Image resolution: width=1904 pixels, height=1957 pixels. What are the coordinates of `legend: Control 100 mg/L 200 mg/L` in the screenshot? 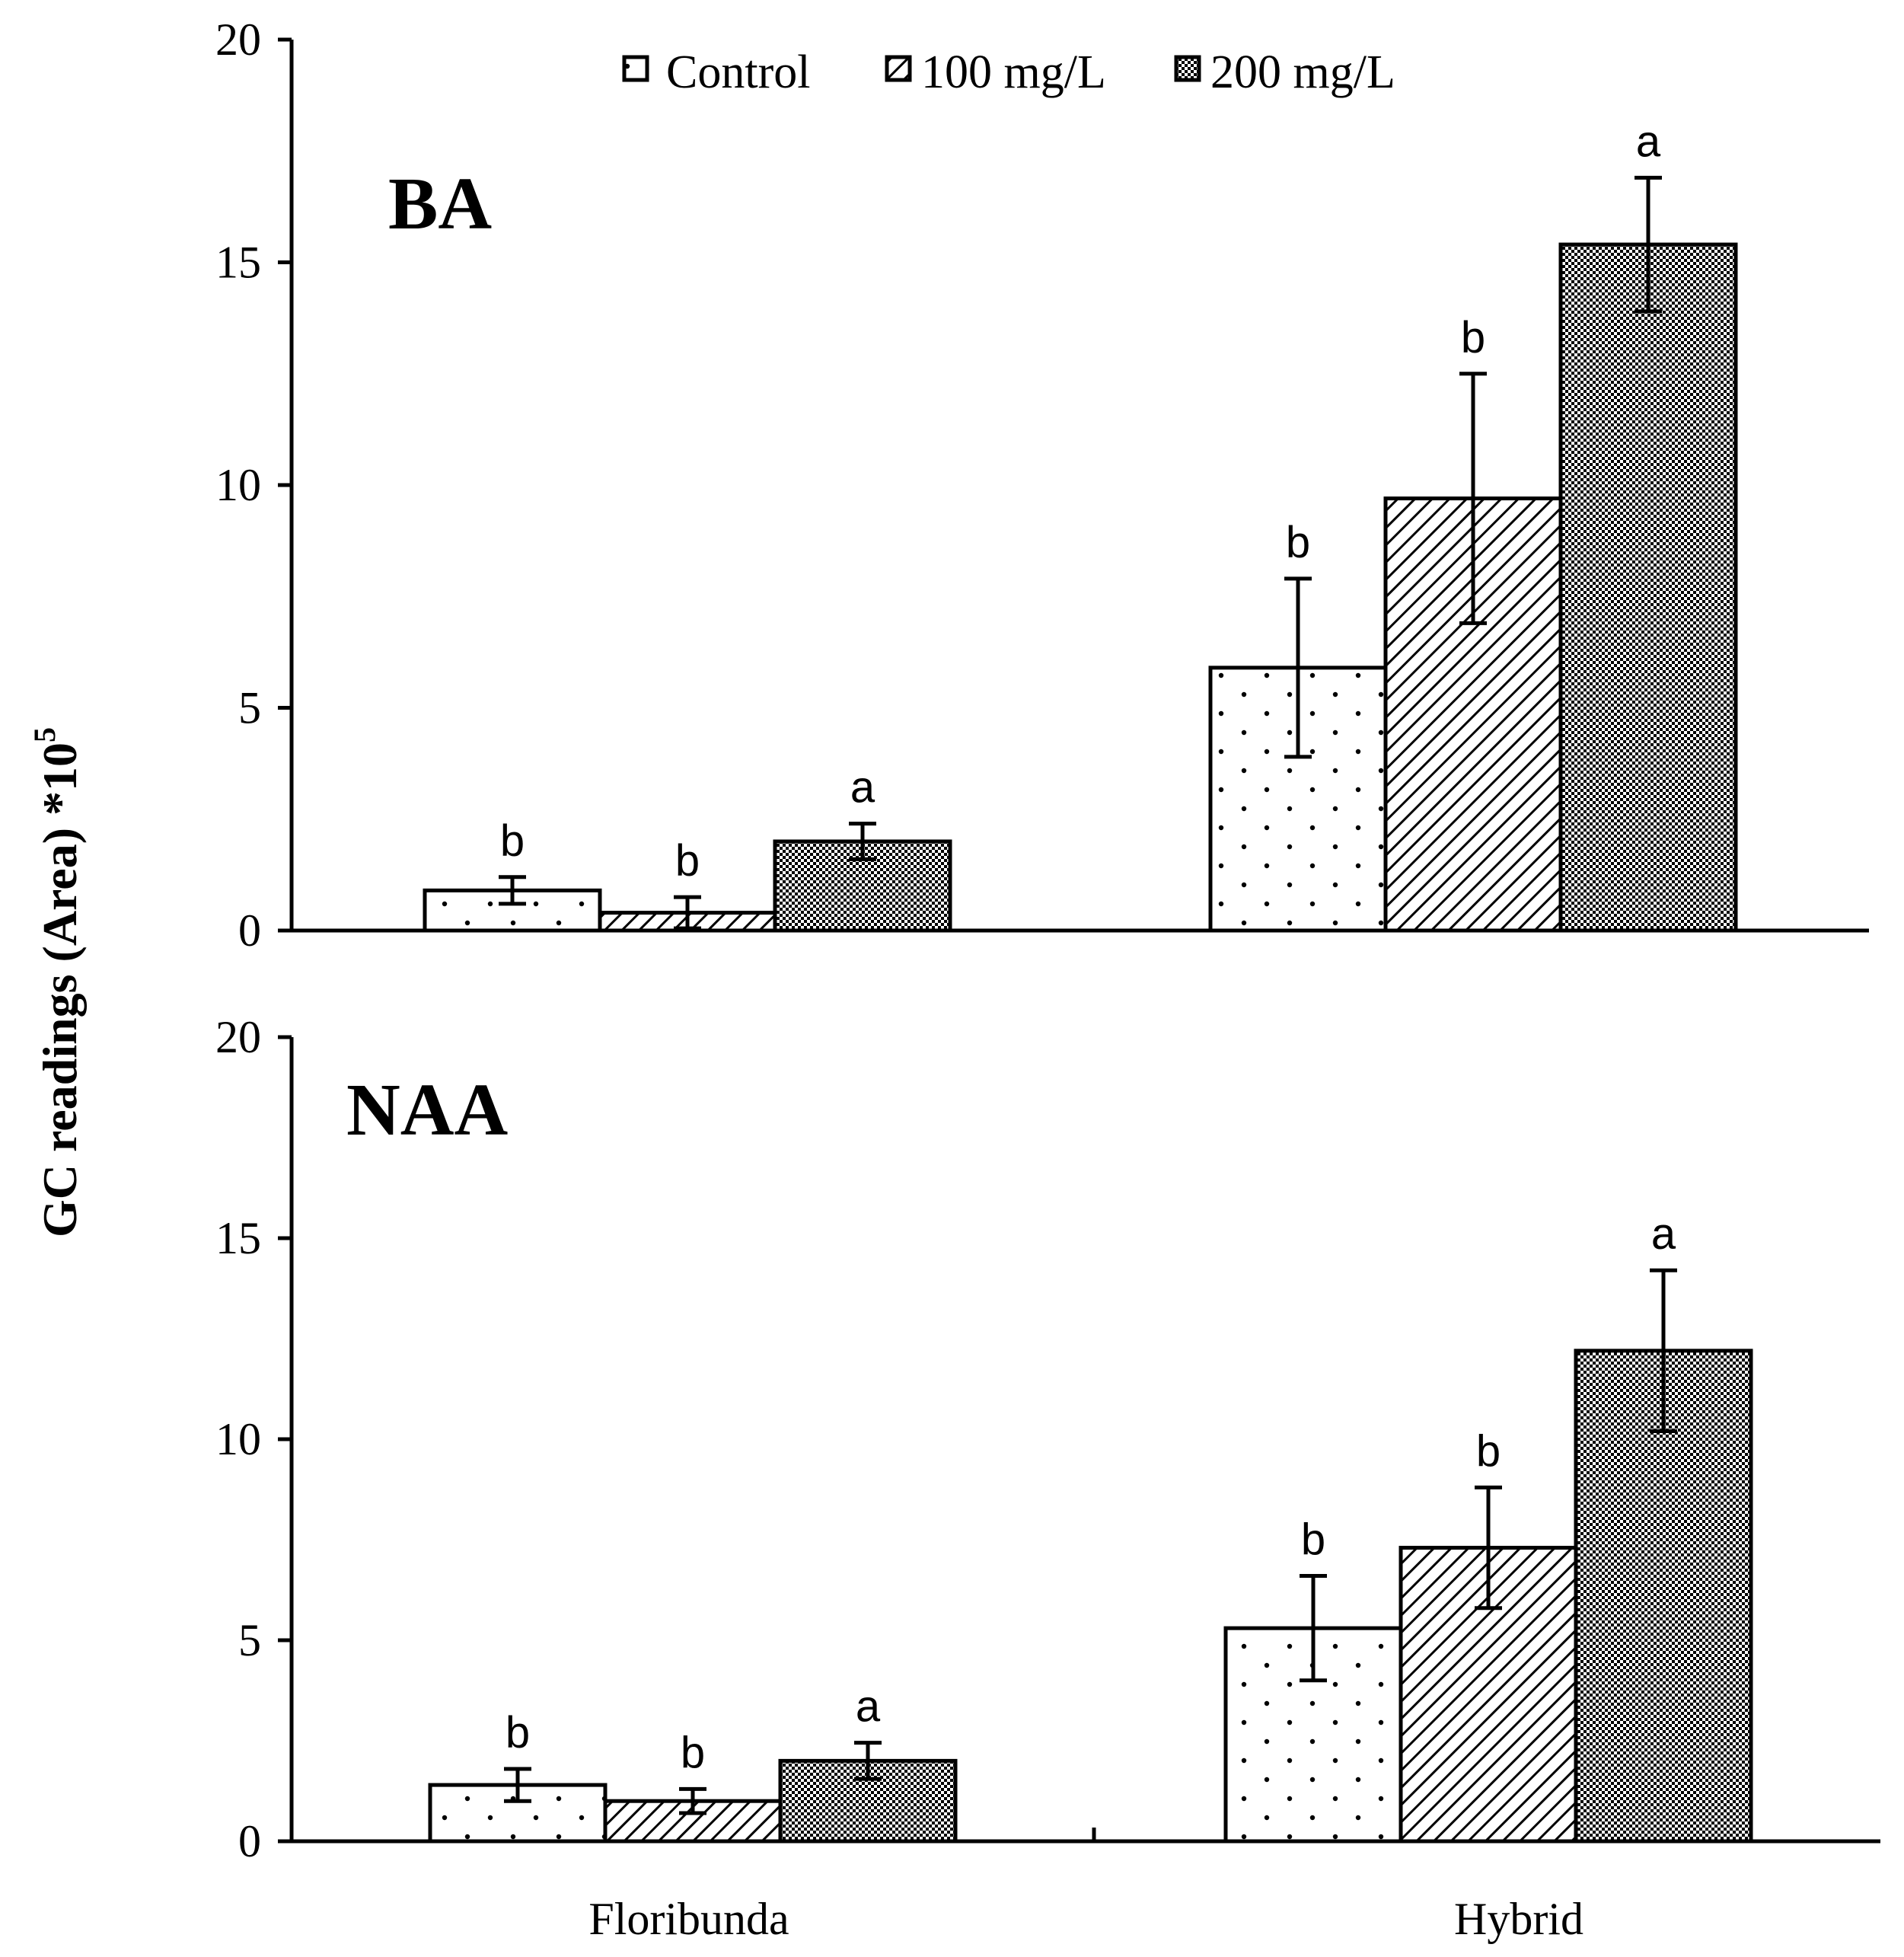 It's located at (1009, 72).